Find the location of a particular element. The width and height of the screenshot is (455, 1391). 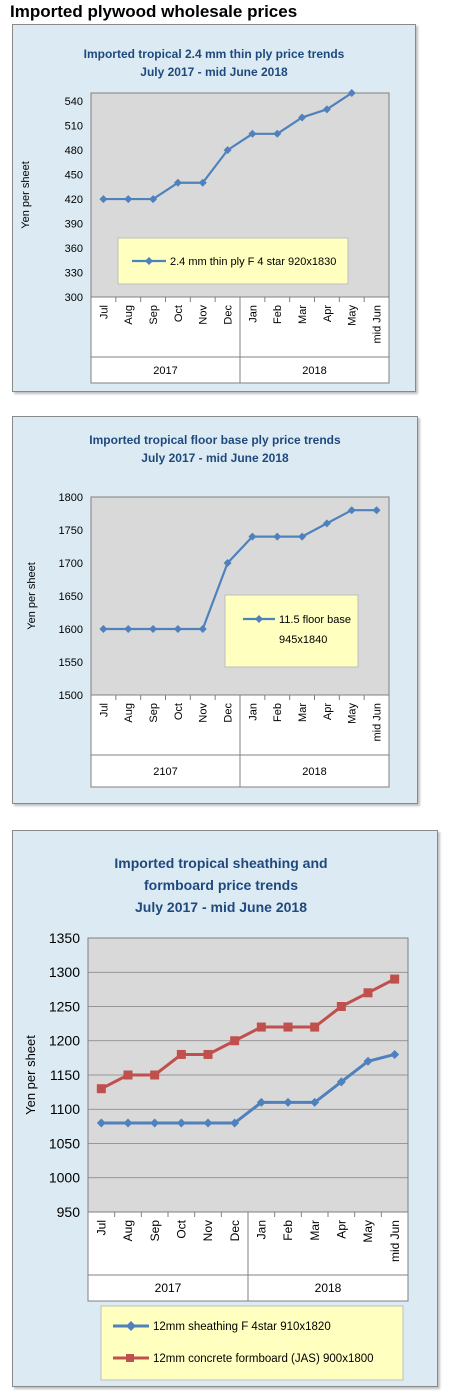

y-tick-label: 330 is located at coordinates (74, 273).